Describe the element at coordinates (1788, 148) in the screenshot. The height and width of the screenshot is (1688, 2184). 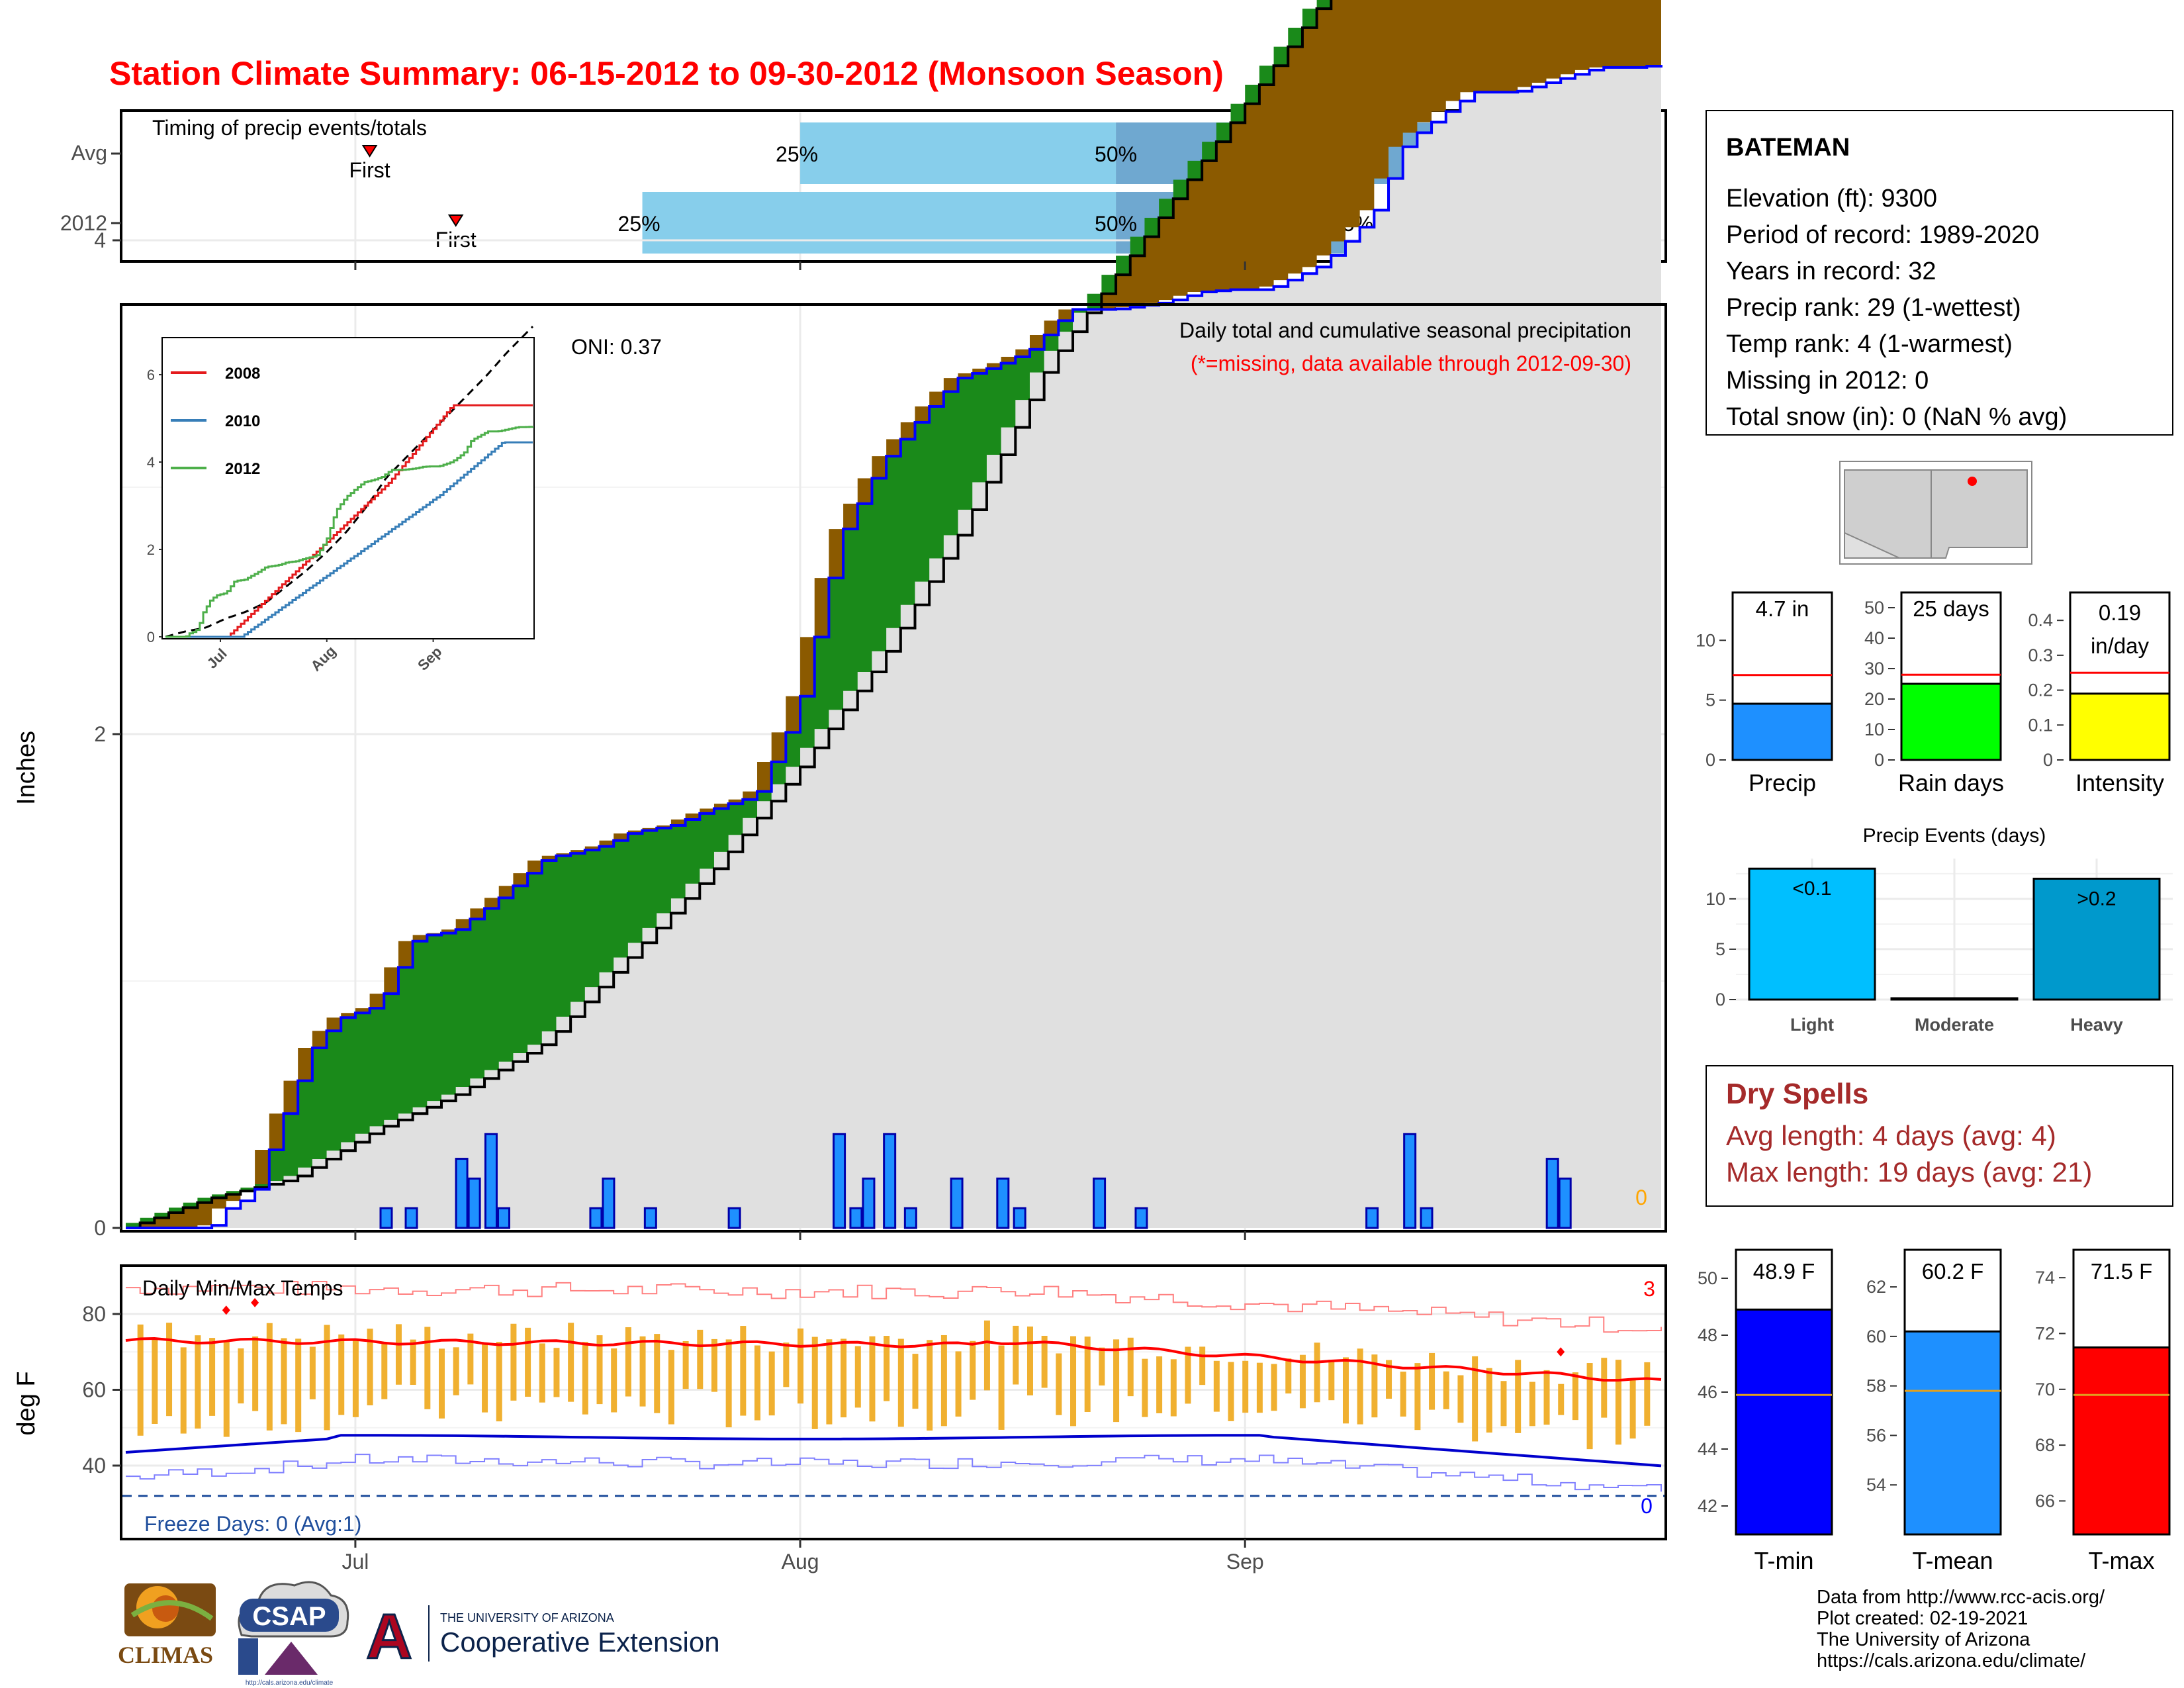
I see `station-name: BATEMAN` at that location.